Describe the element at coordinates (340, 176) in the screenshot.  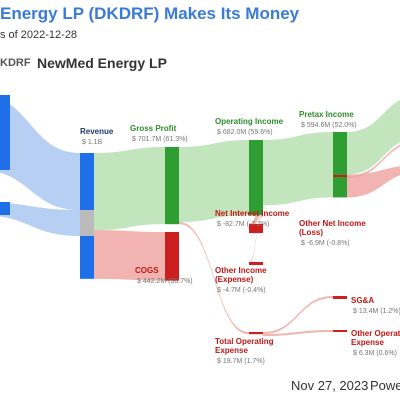
I see `node-bar-other_net_income_loss` at that location.